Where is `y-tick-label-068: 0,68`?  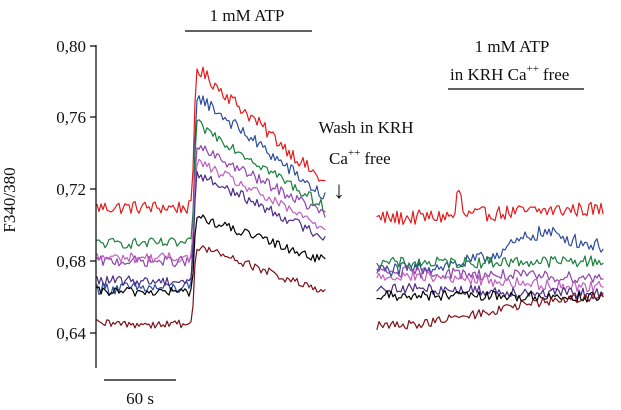 y-tick-label-068: 0,68 is located at coordinates (71, 261).